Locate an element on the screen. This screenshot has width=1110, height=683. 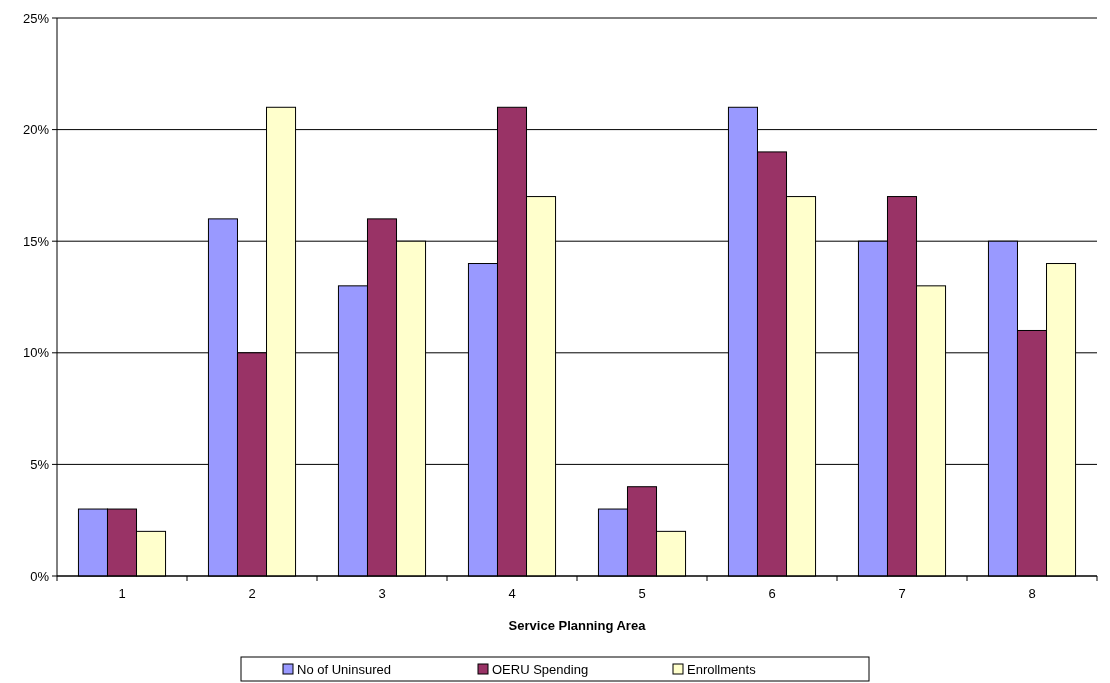
x-tick-label: 1 is located at coordinates (122, 593).